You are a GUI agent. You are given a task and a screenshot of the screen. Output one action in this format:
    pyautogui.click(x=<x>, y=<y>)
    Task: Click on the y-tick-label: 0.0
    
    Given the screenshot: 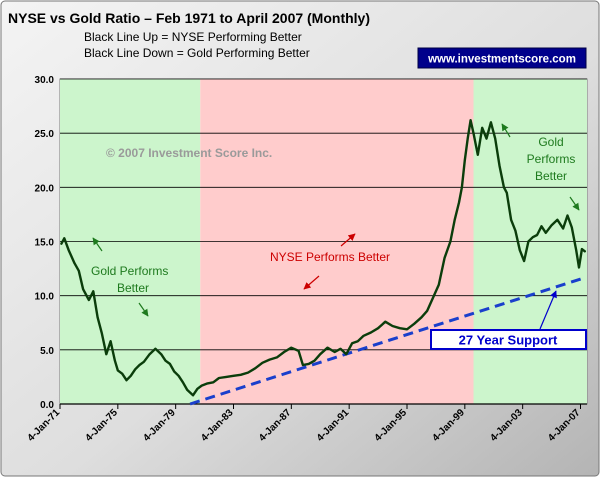 What is the action you would take?
    pyautogui.click(x=47, y=405)
    